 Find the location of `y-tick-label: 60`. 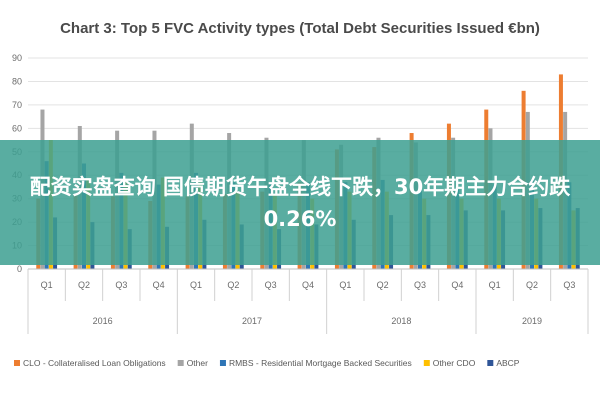

y-tick-label: 60 is located at coordinates (17, 128).